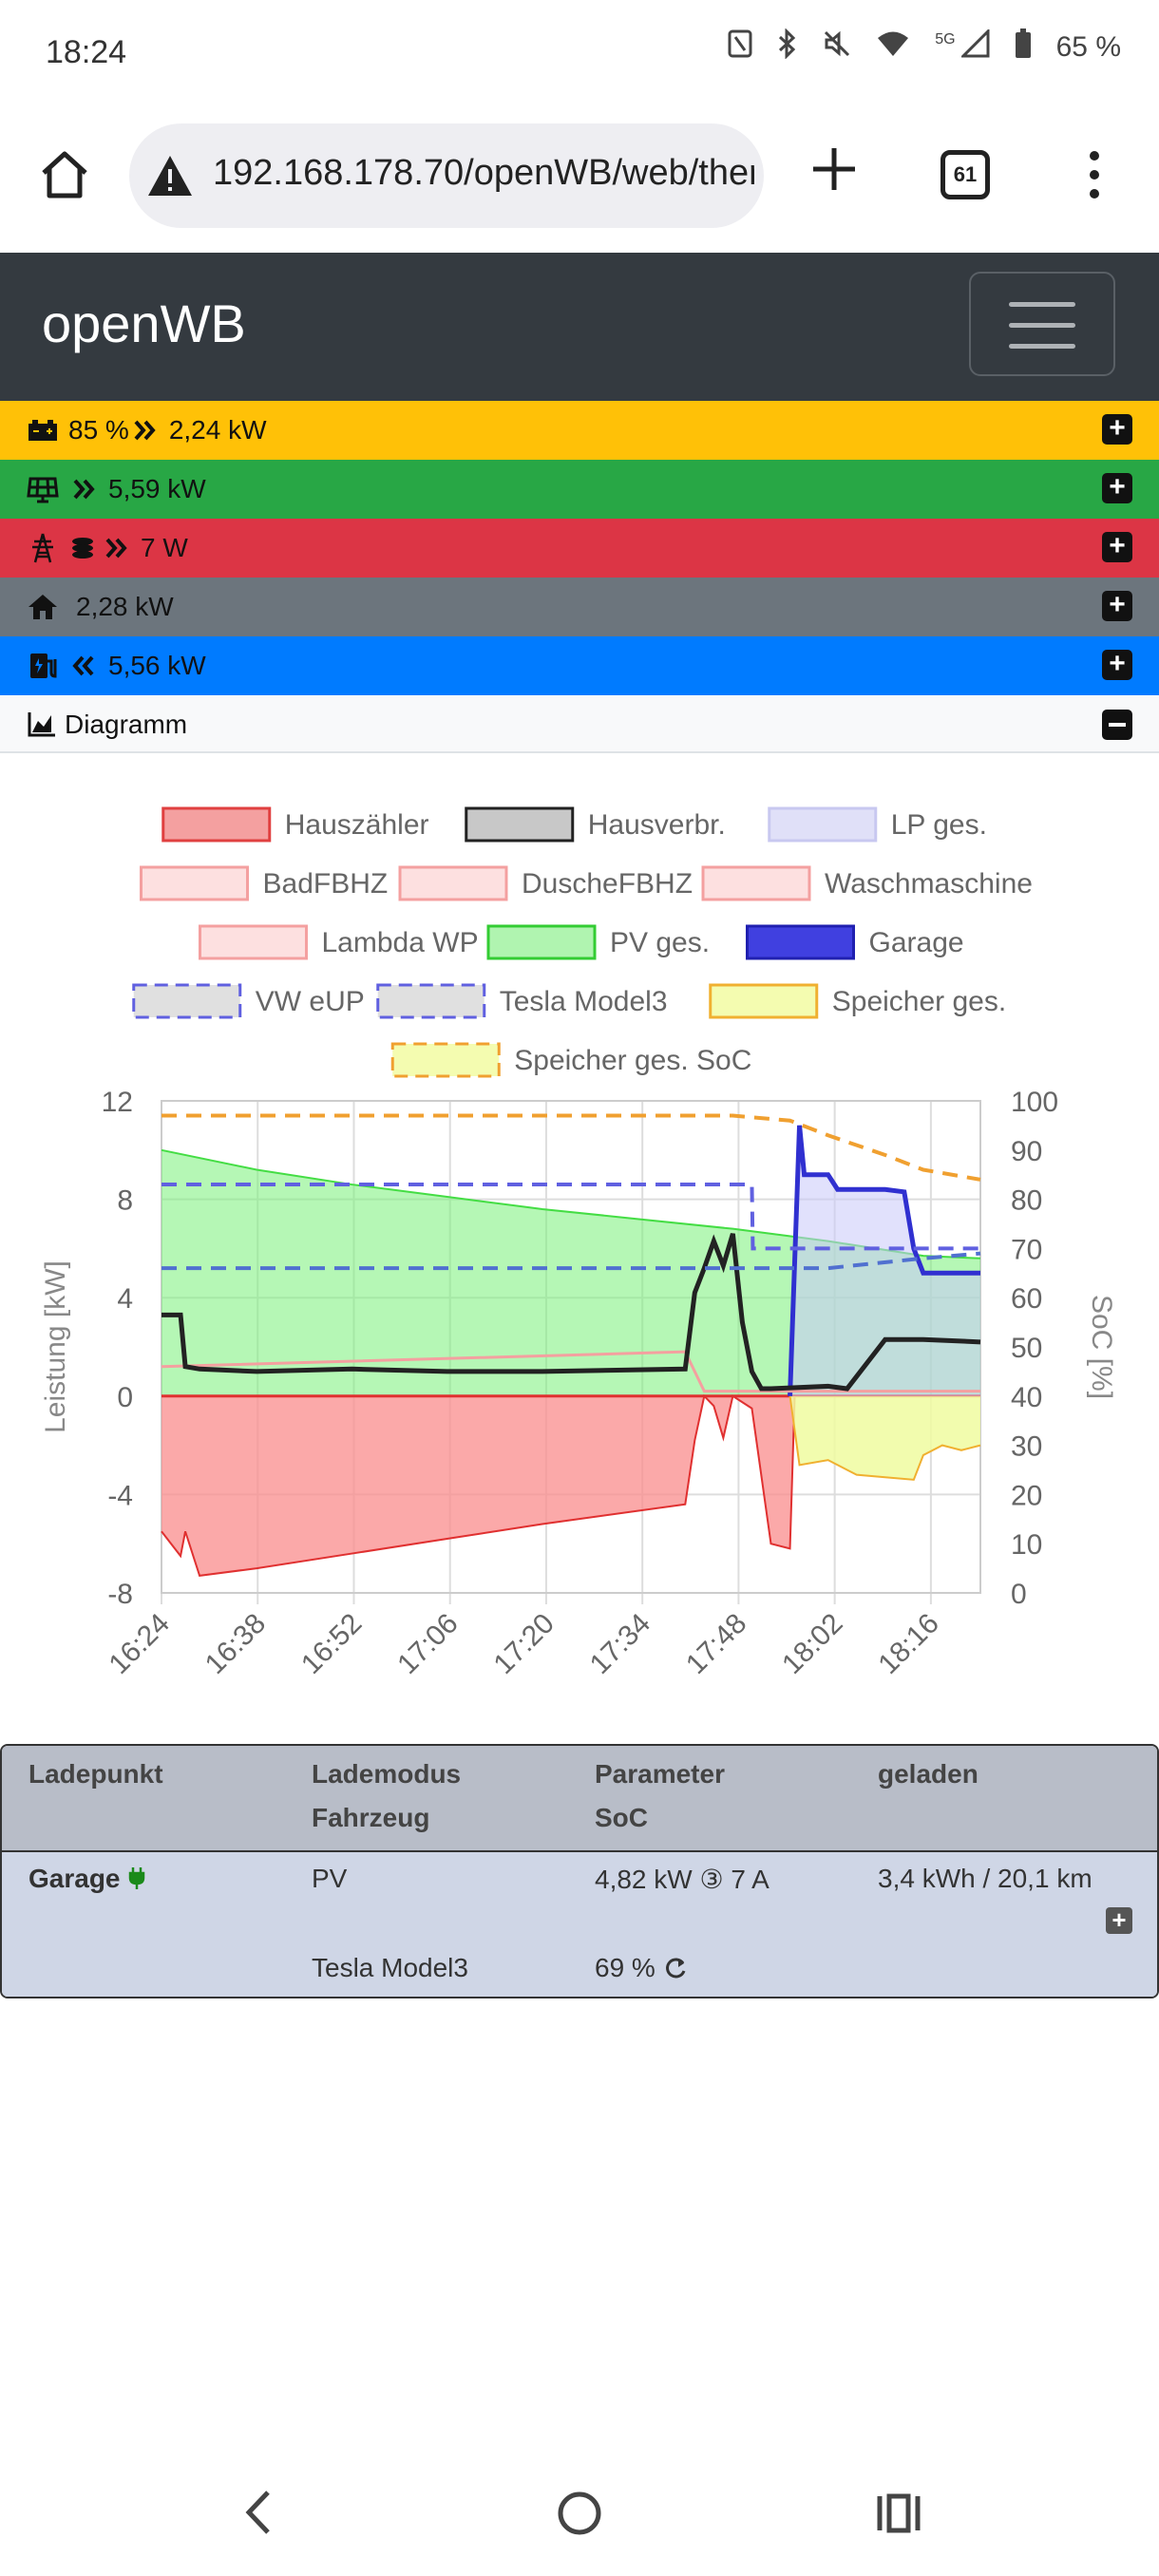 This screenshot has width=1159, height=2576. I want to click on legend-item: Speicher ges., so click(857, 1001).